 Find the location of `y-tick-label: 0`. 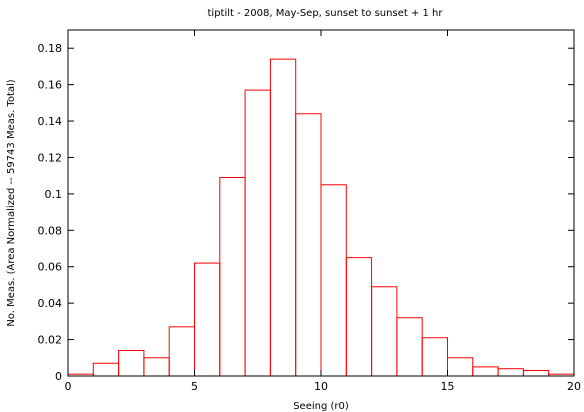

y-tick-label: 0 is located at coordinates (58, 376).